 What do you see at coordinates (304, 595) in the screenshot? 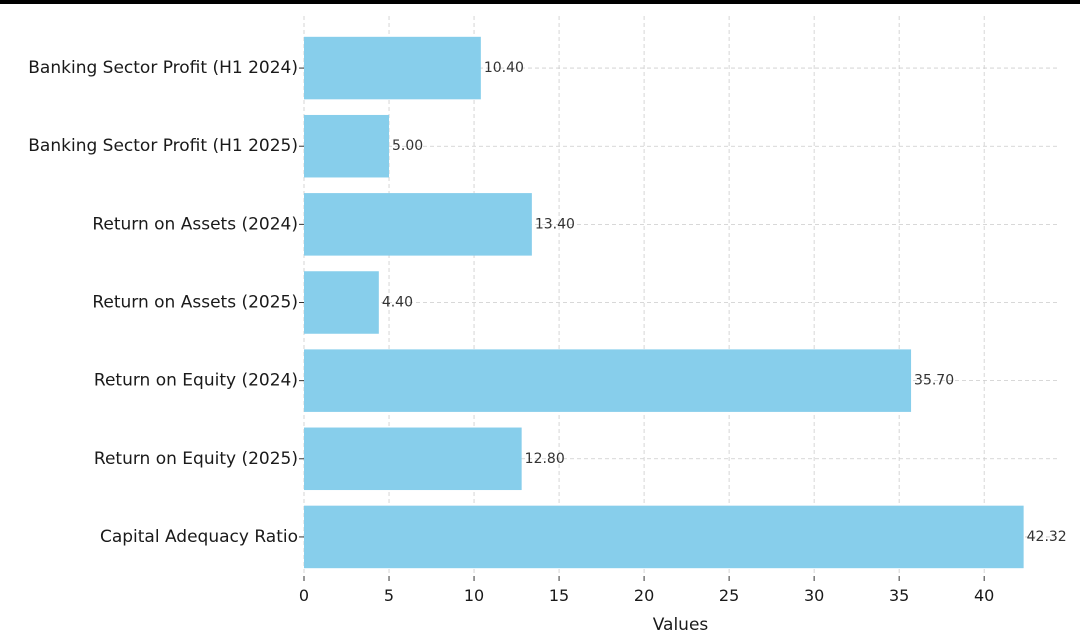
I see `x-tick-label: 0` at bounding box center [304, 595].